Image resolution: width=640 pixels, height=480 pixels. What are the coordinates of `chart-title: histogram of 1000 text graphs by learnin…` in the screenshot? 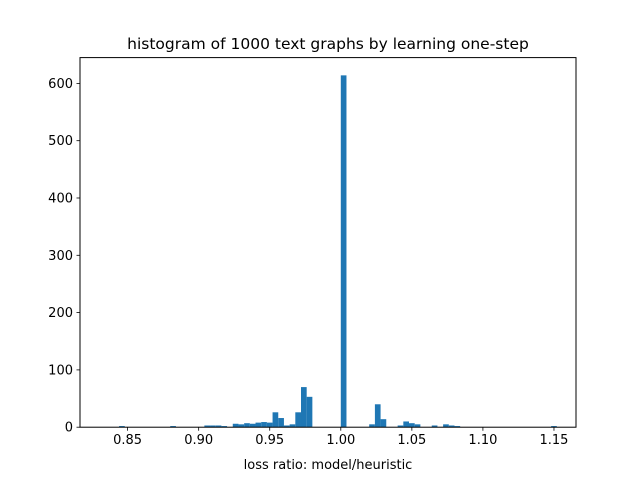 It's located at (328, 44).